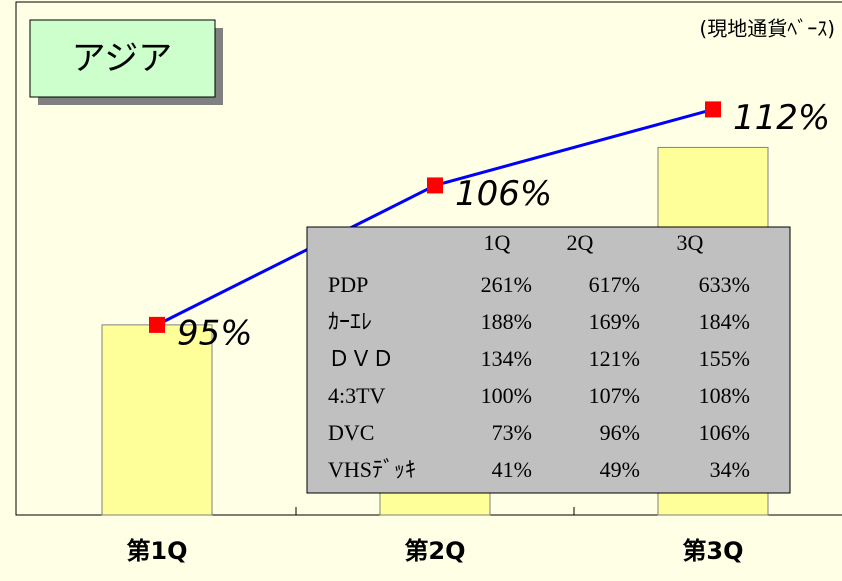 Image resolution: width=842 pixels, height=581 pixels. Describe the element at coordinates (614, 358) in the screenshot. I see `table-cell: 121%` at that location.